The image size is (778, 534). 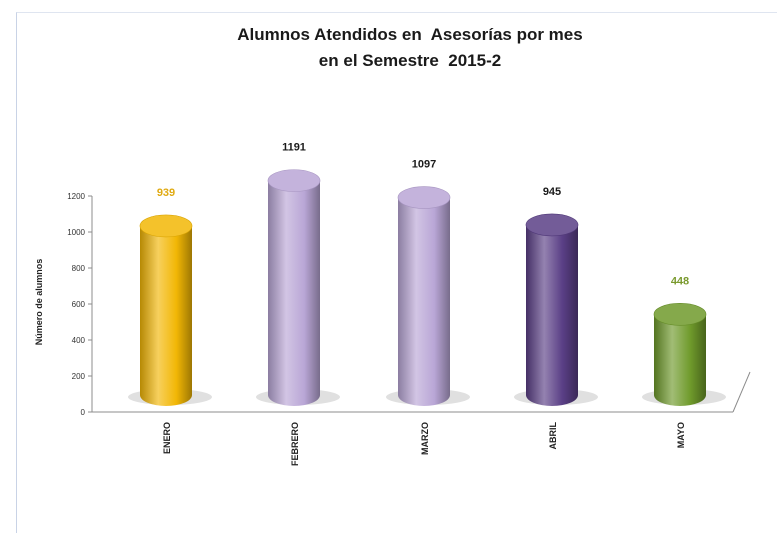 What do you see at coordinates (681, 435) in the screenshot?
I see `x-tick-label: MAYO` at bounding box center [681, 435].